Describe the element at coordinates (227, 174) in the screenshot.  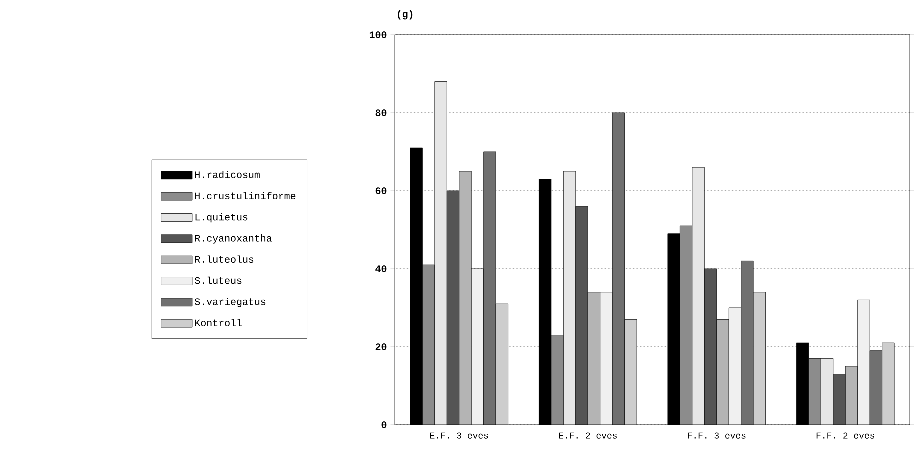
I see `legend-label: H.radicosum` at that location.